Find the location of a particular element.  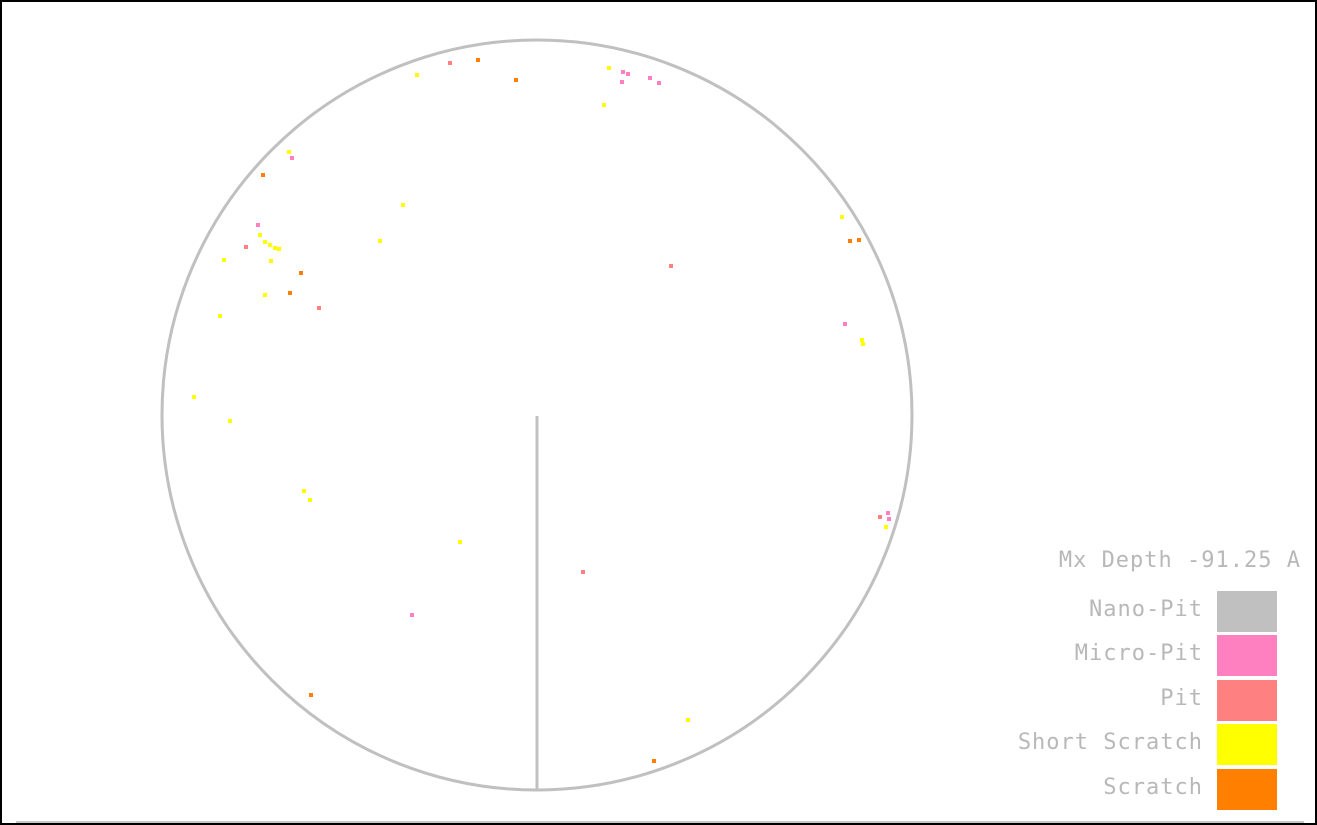

legend-item-nano-pit: Nano-Pit is located at coordinates (1097, 612).